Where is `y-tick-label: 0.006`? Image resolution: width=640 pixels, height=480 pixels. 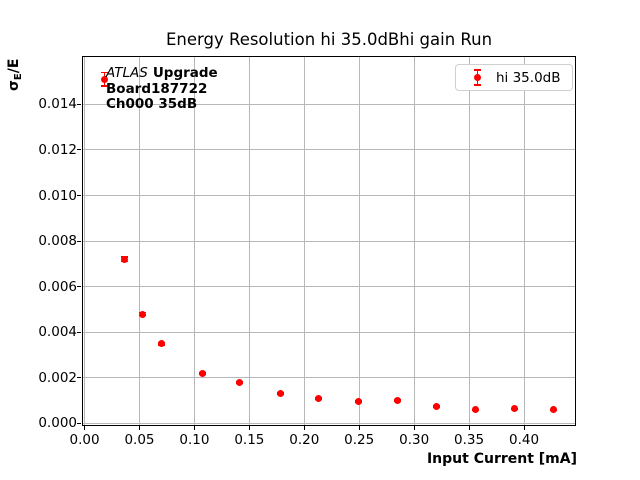 y-tick-label: 0.006 is located at coordinates (57, 286).